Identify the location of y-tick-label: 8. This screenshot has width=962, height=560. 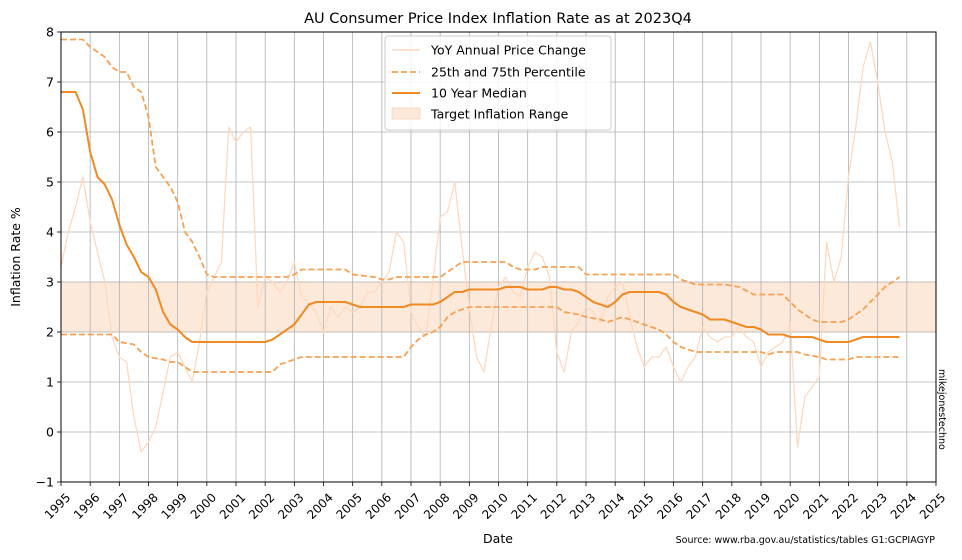
(50, 32).